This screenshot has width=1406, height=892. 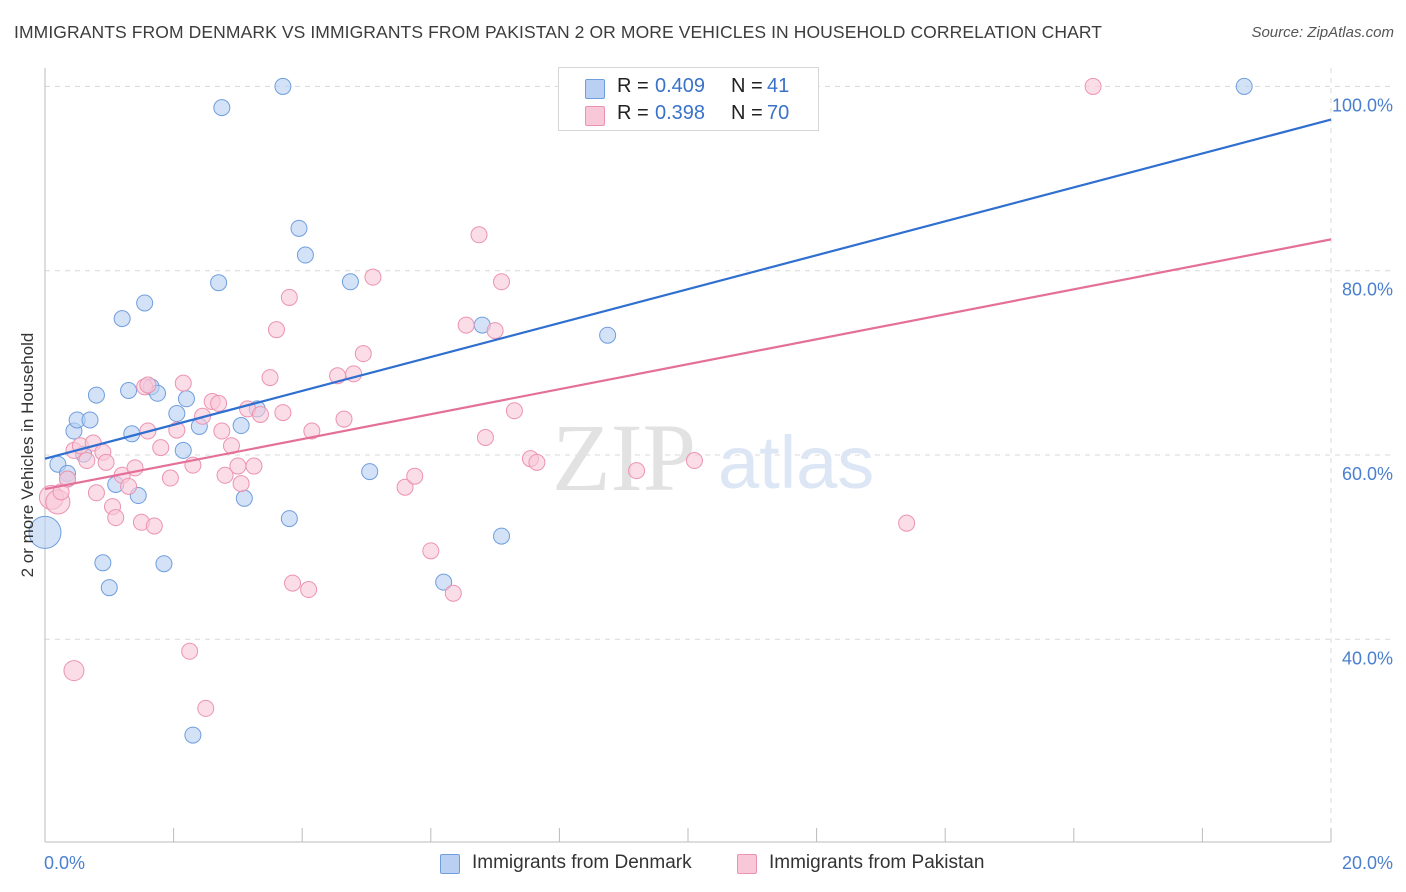 I want to click on correlation-legend: R = 0.409 N = 41 R = 0.398 N = 70, so click(x=688, y=99).